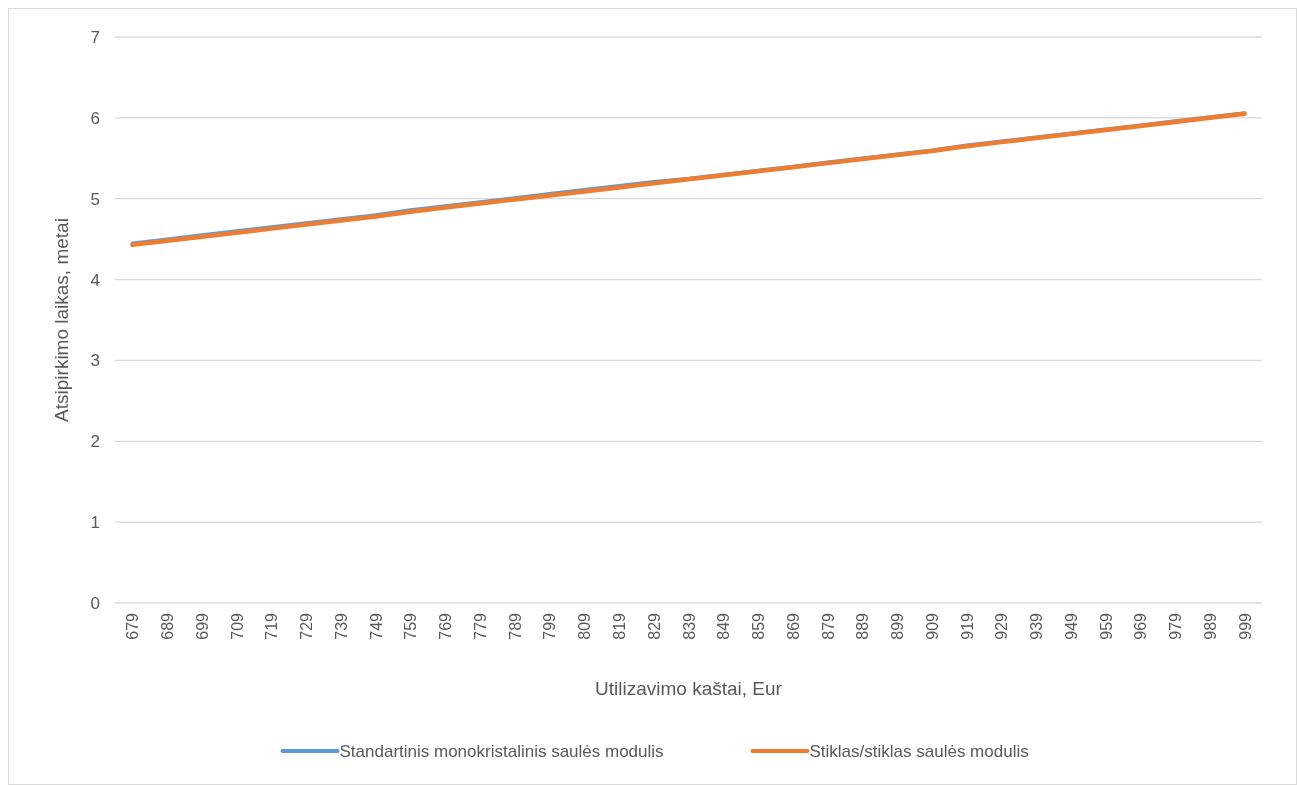 The image size is (1297, 785). Describe the element at coordinates (654, 626) in the screenshot. I see `x-tick-label: 829` at that location.